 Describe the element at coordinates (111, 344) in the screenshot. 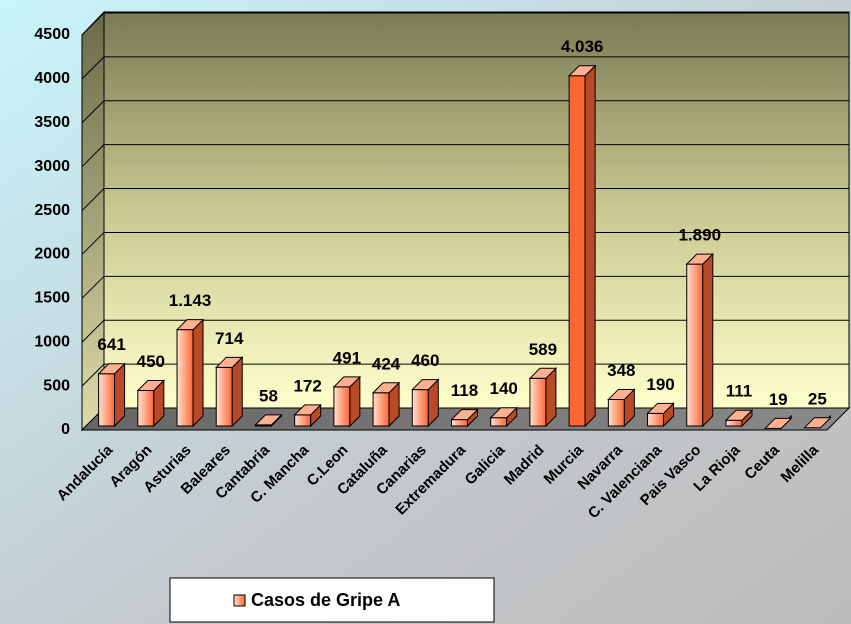

I see `data-label: 641` at that location.